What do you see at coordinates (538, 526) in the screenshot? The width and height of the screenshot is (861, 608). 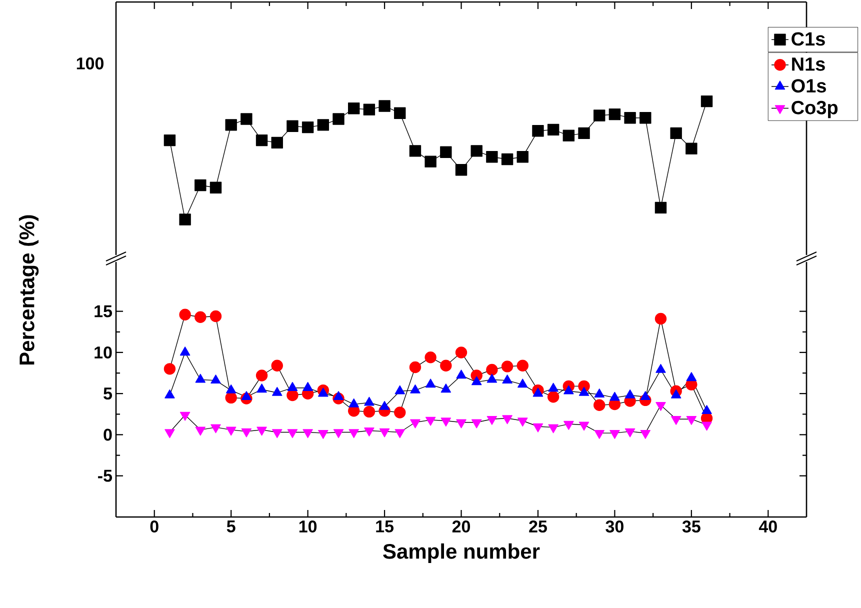 I see `x-tick-label: 25` at bounding box center [538, 526].